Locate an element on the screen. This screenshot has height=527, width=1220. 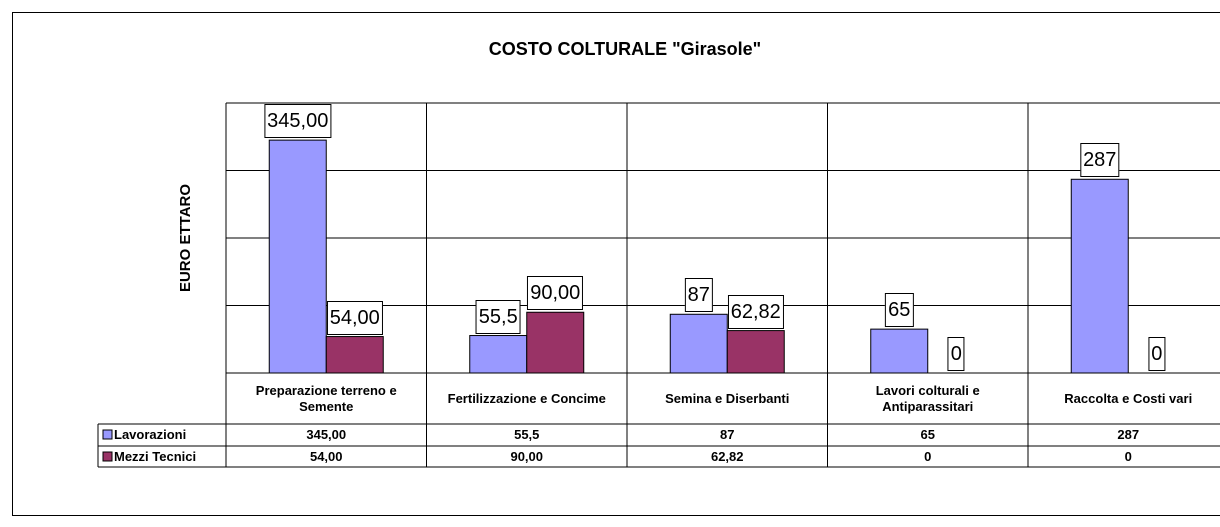
table-cell: 345,00 is located at coordinates (326, 434).